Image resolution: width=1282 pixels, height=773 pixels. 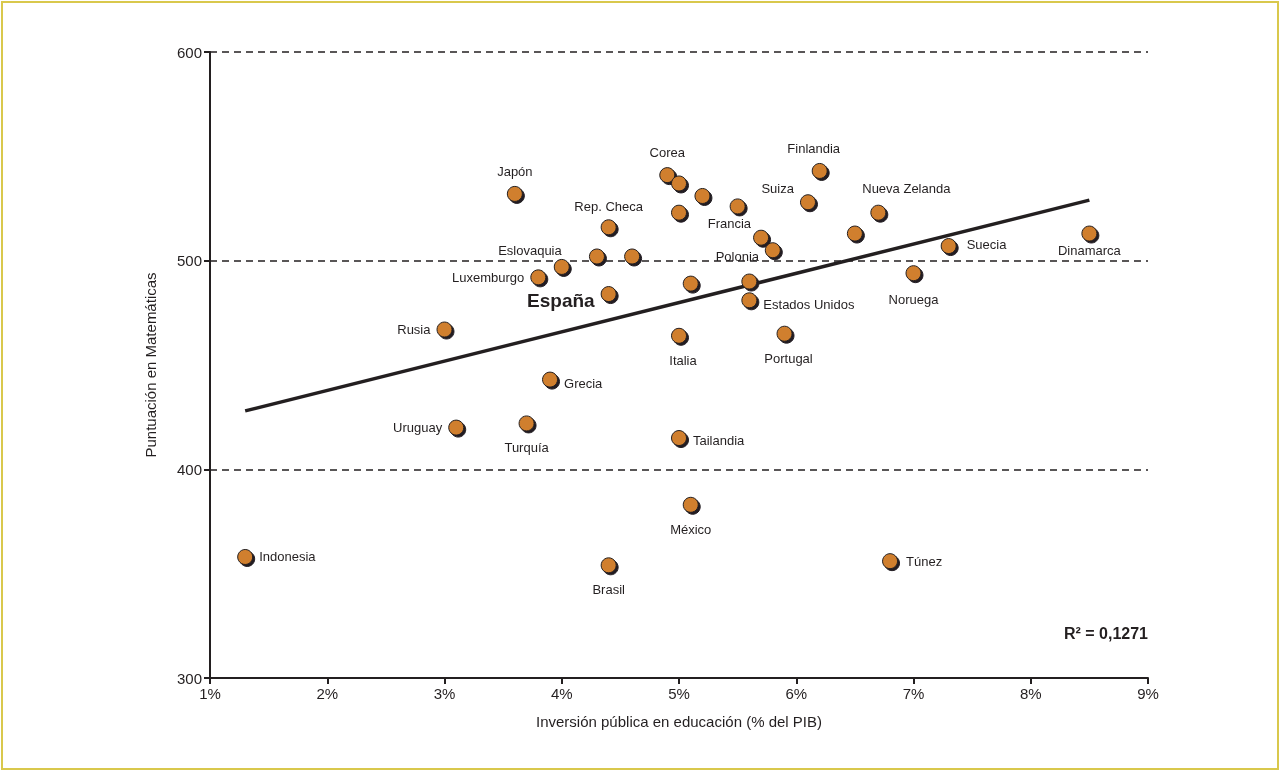 I want to click on annotation: Túnez, so click(x=924, y=561).